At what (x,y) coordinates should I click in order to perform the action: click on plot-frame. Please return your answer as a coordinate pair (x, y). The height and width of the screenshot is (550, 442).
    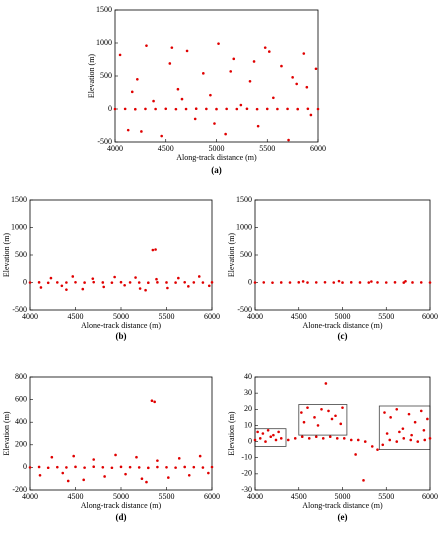
    Looking at the image, I should click on (121, 433).